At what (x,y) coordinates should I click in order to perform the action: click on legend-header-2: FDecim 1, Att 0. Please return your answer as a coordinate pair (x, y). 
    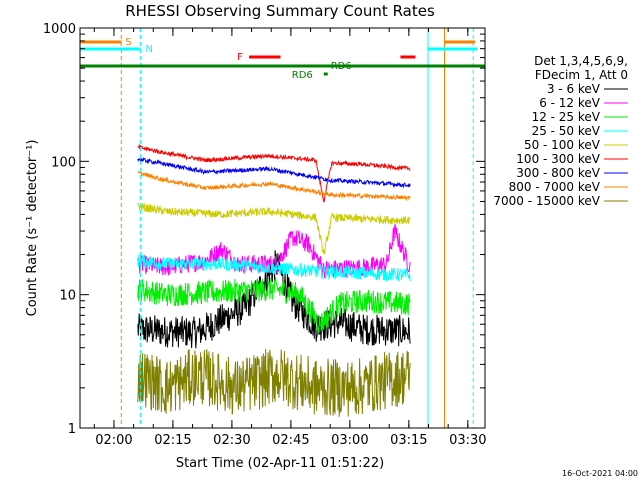
    Looking at the image, I should click on (581, 75).